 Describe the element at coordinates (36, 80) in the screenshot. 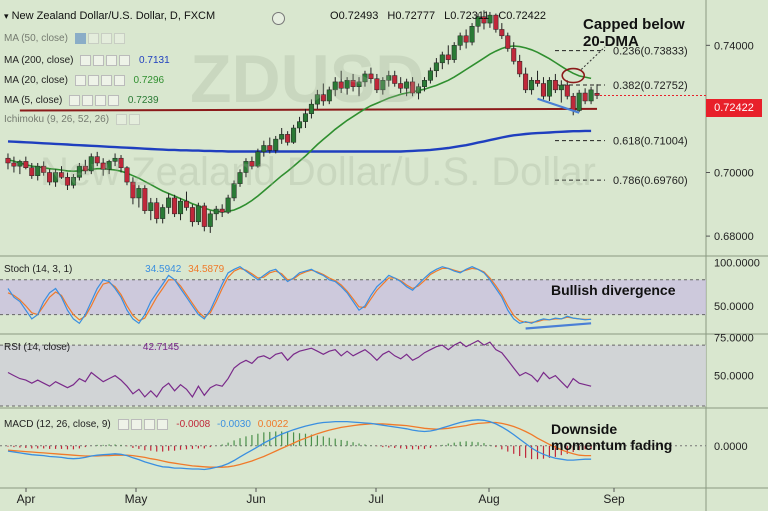

I see `ma20-label: MA (20, close)` at that location.